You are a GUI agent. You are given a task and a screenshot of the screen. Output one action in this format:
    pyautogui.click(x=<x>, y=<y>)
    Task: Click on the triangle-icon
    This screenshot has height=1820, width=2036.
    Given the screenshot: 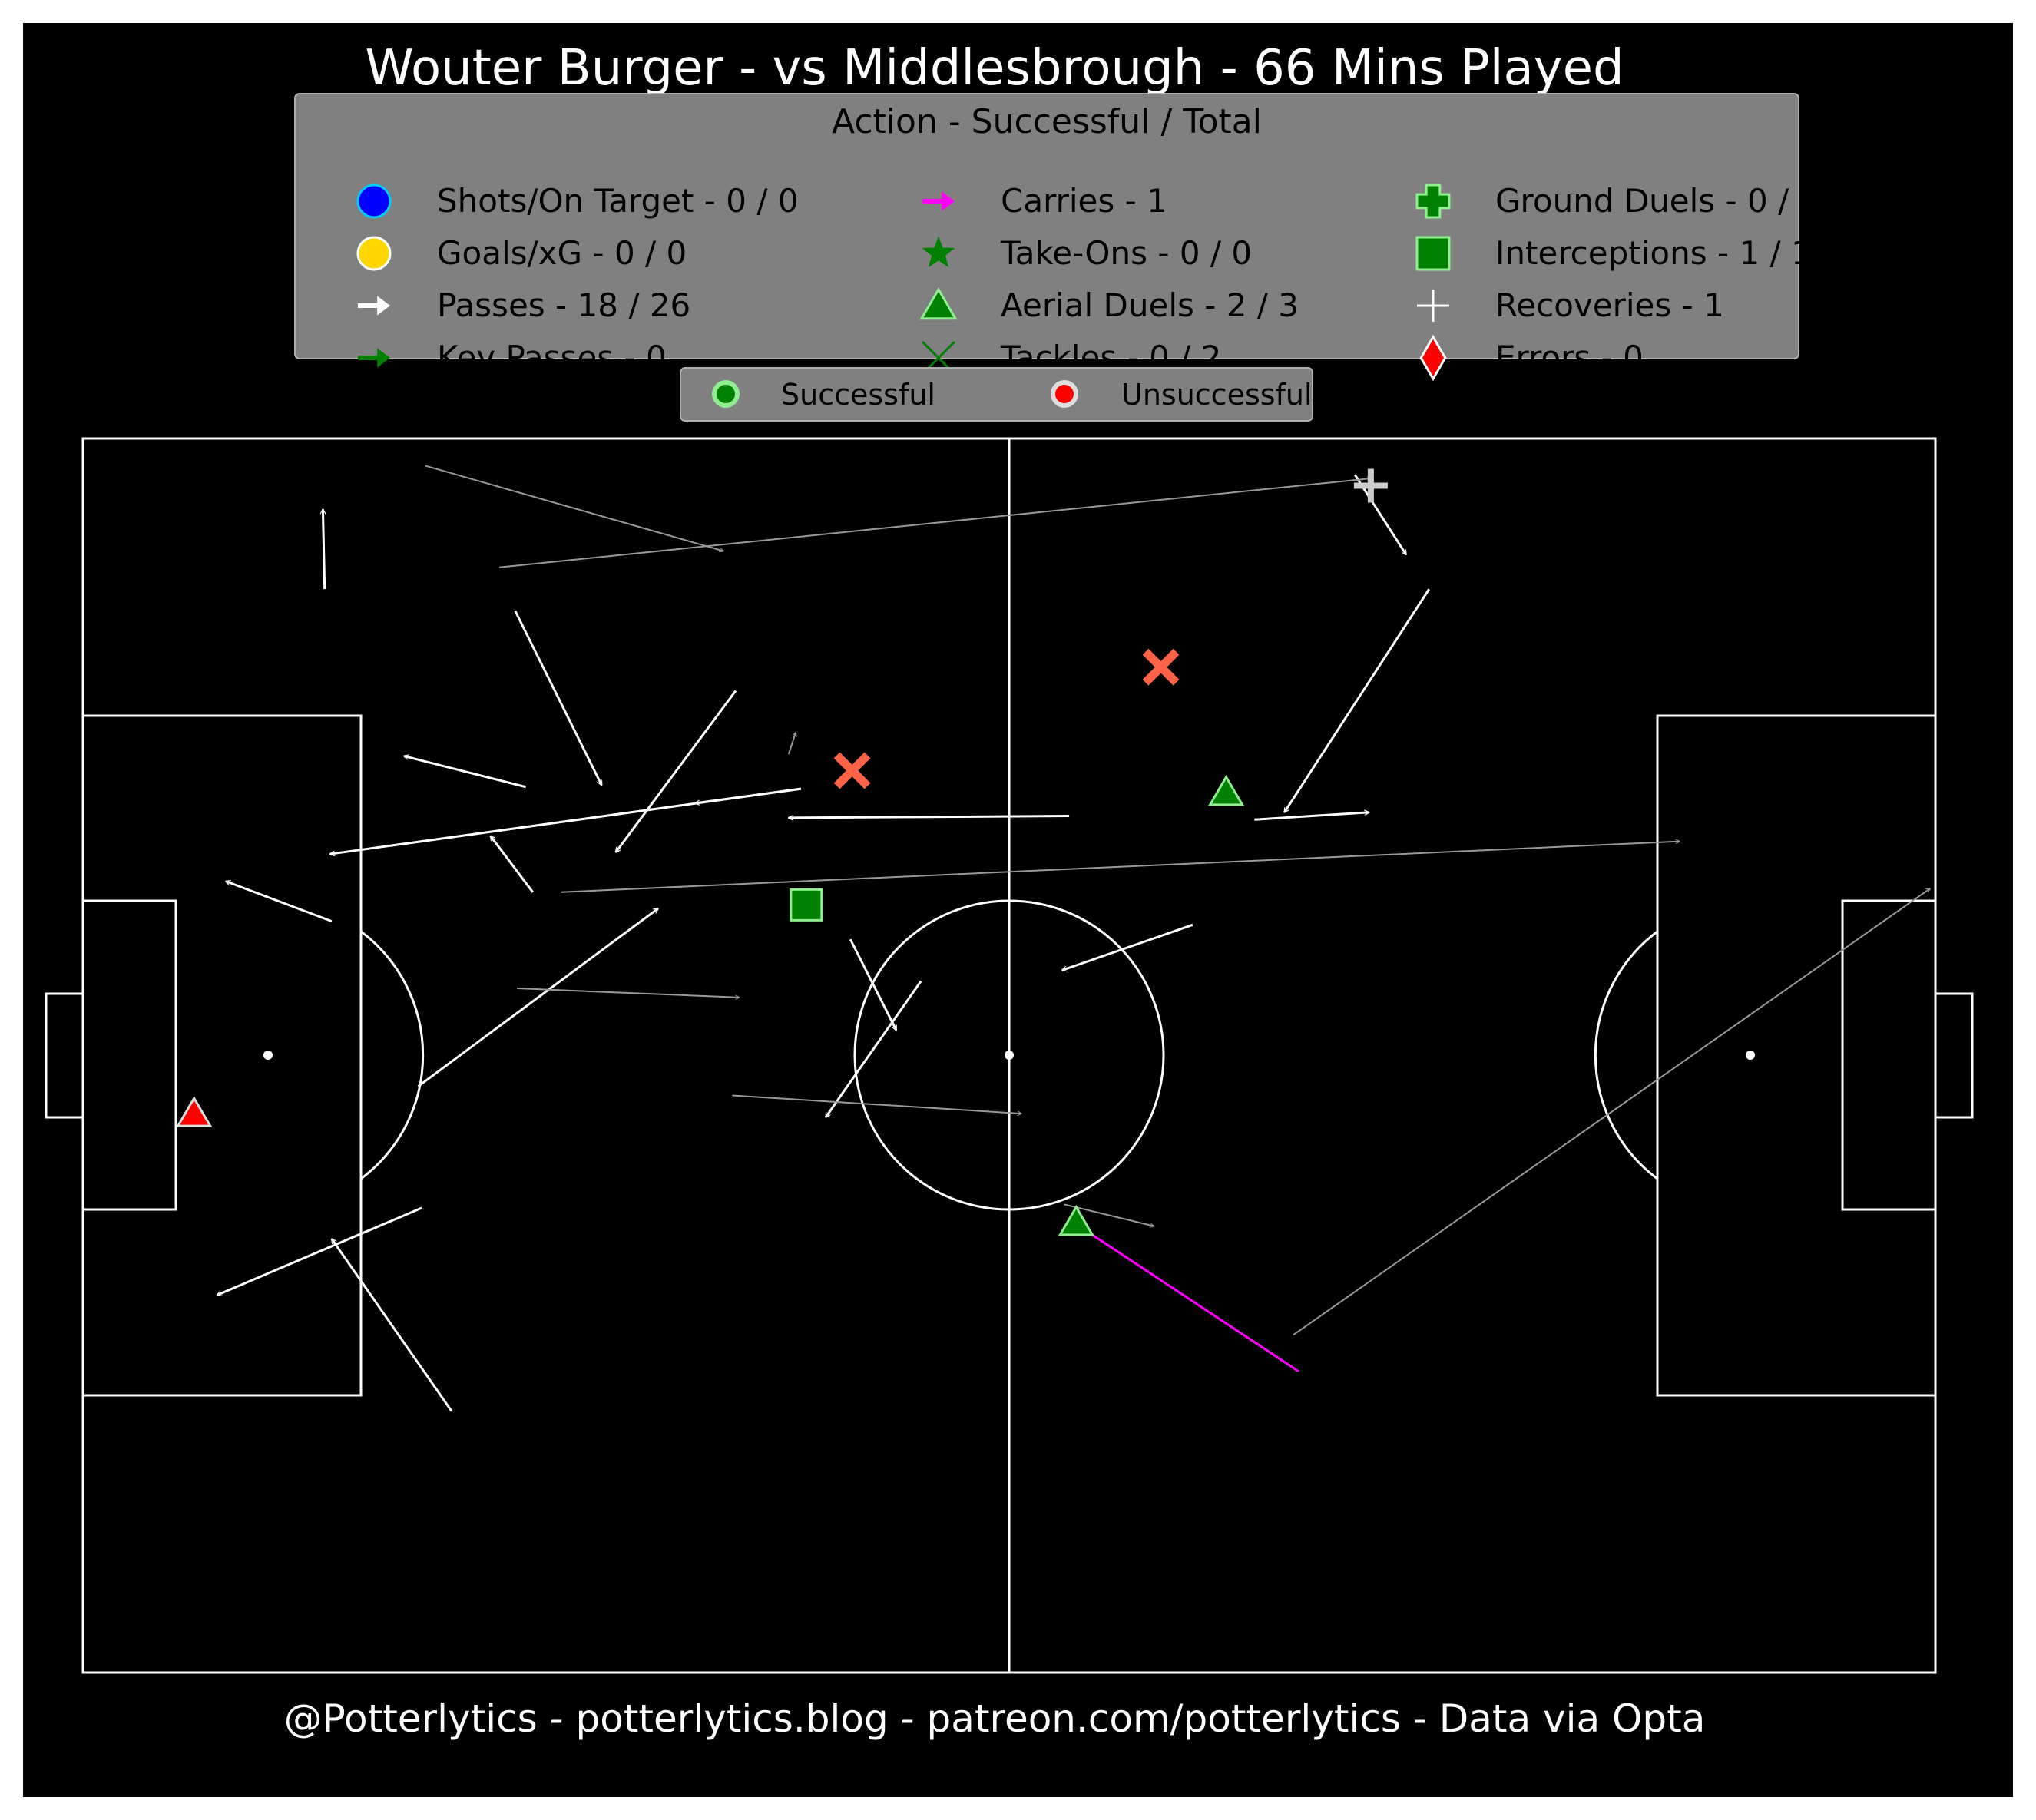 What is the action you would take?
    pyautogui.click(x=938, y=303)
    